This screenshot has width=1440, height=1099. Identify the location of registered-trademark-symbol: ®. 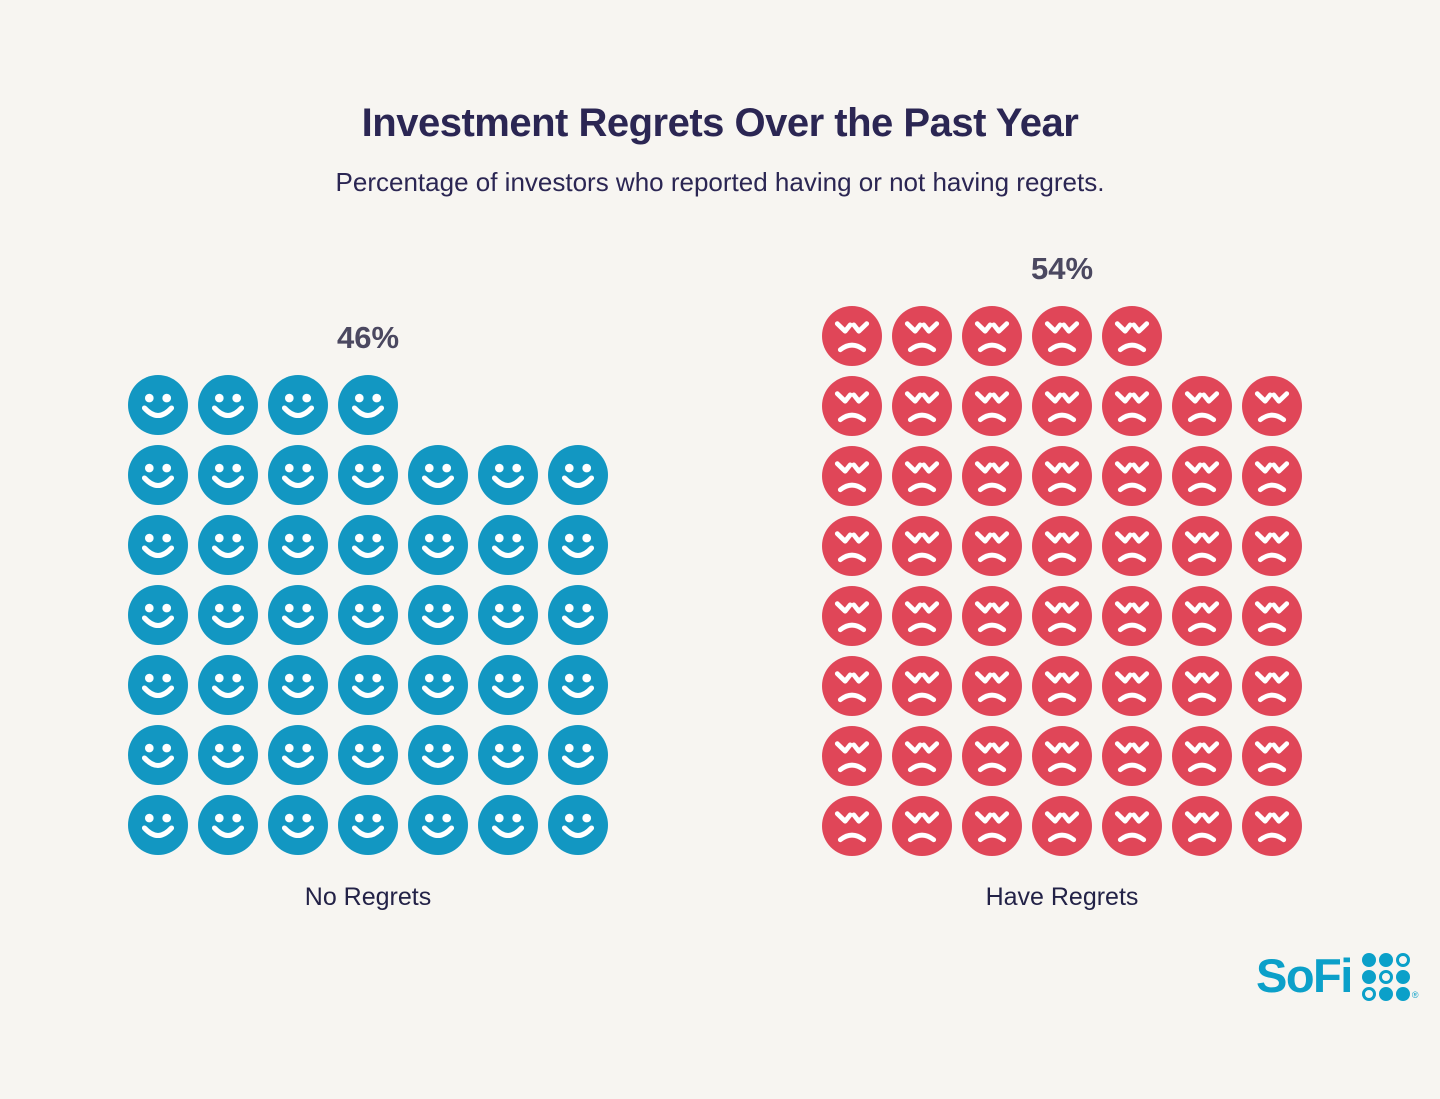
(1415, 995).